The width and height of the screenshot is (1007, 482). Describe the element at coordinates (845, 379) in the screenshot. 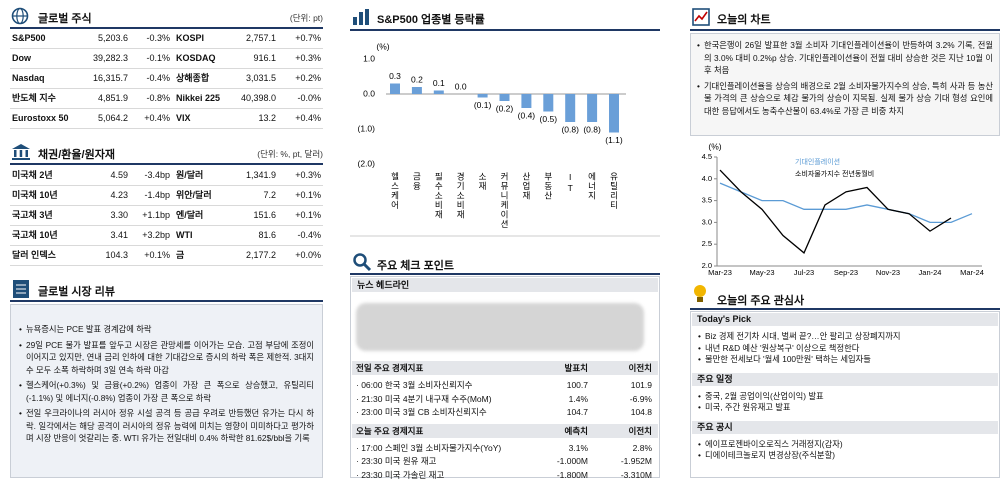

I see `interest-section-title: 주요 일정` at that location.